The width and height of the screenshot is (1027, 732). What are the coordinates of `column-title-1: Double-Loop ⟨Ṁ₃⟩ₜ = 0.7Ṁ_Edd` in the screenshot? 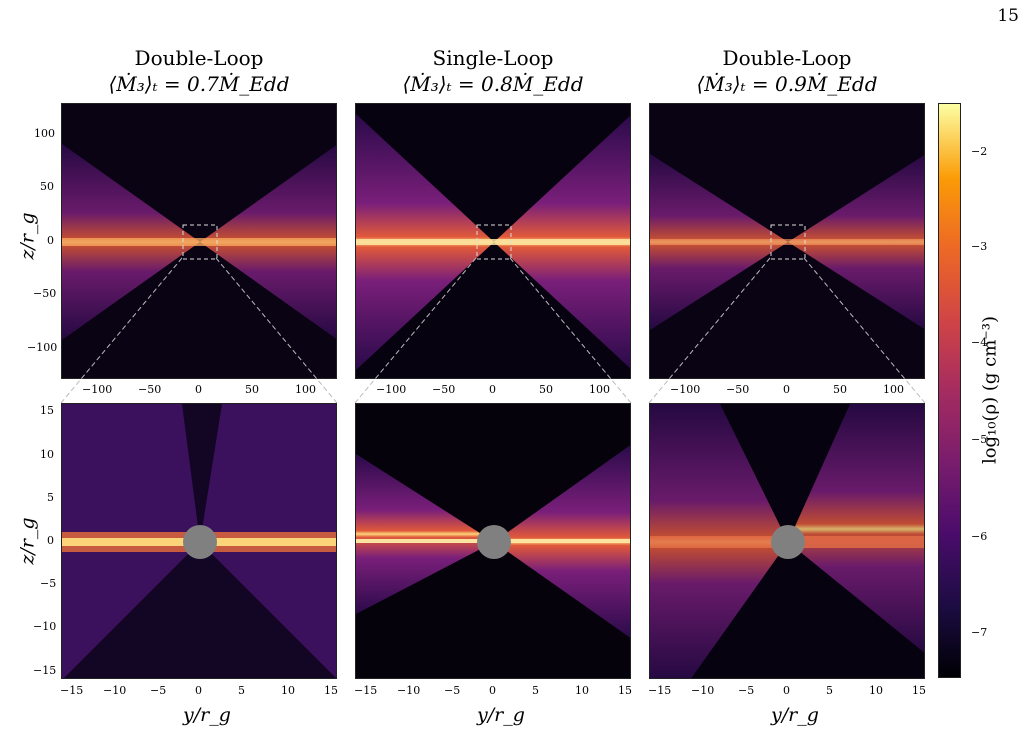 It's located at (199, 71).